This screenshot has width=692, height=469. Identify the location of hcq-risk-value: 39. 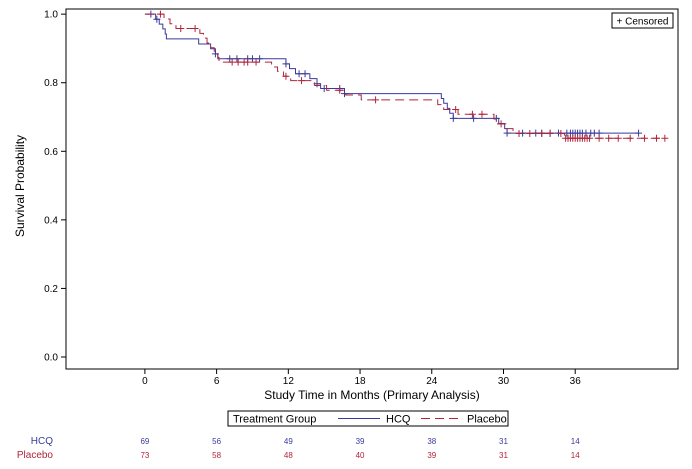
(360, 441).